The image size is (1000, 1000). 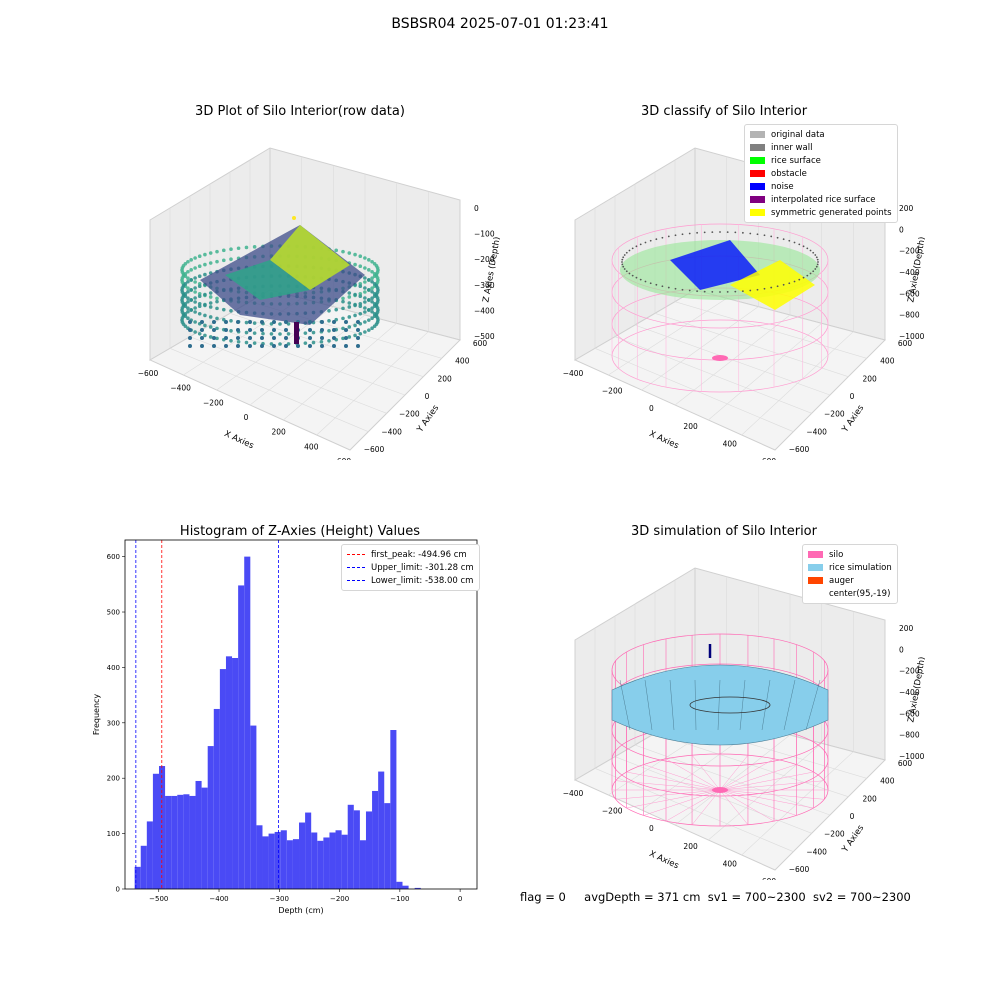 What do you see at coordinates (715, 265) in the screenshot?
I see `noise-area` at bounding box center [715, 265].